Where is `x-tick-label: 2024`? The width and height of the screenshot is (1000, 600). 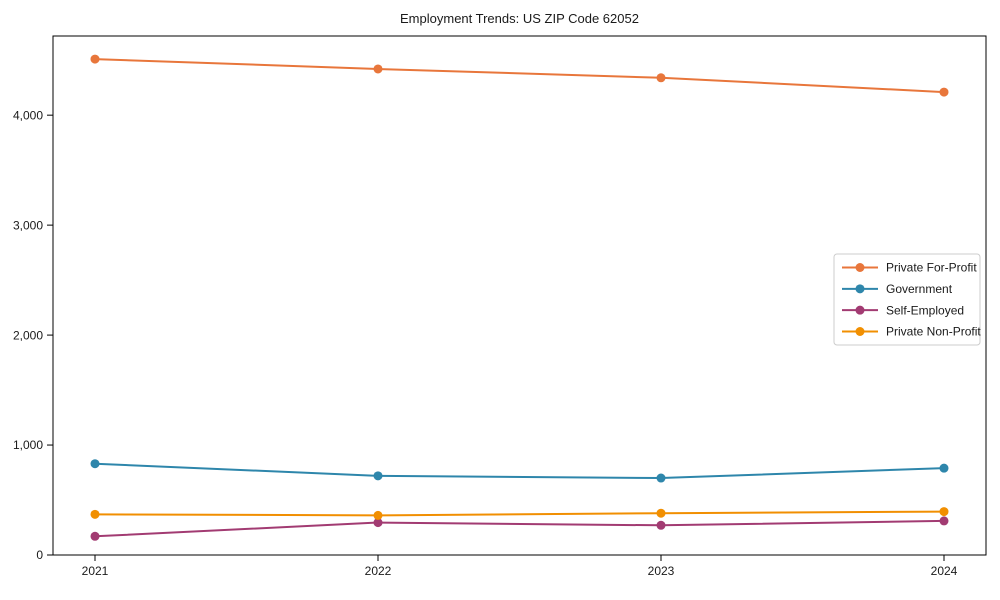 x-tick-label: 2024 is located at coordinates (944, 571).